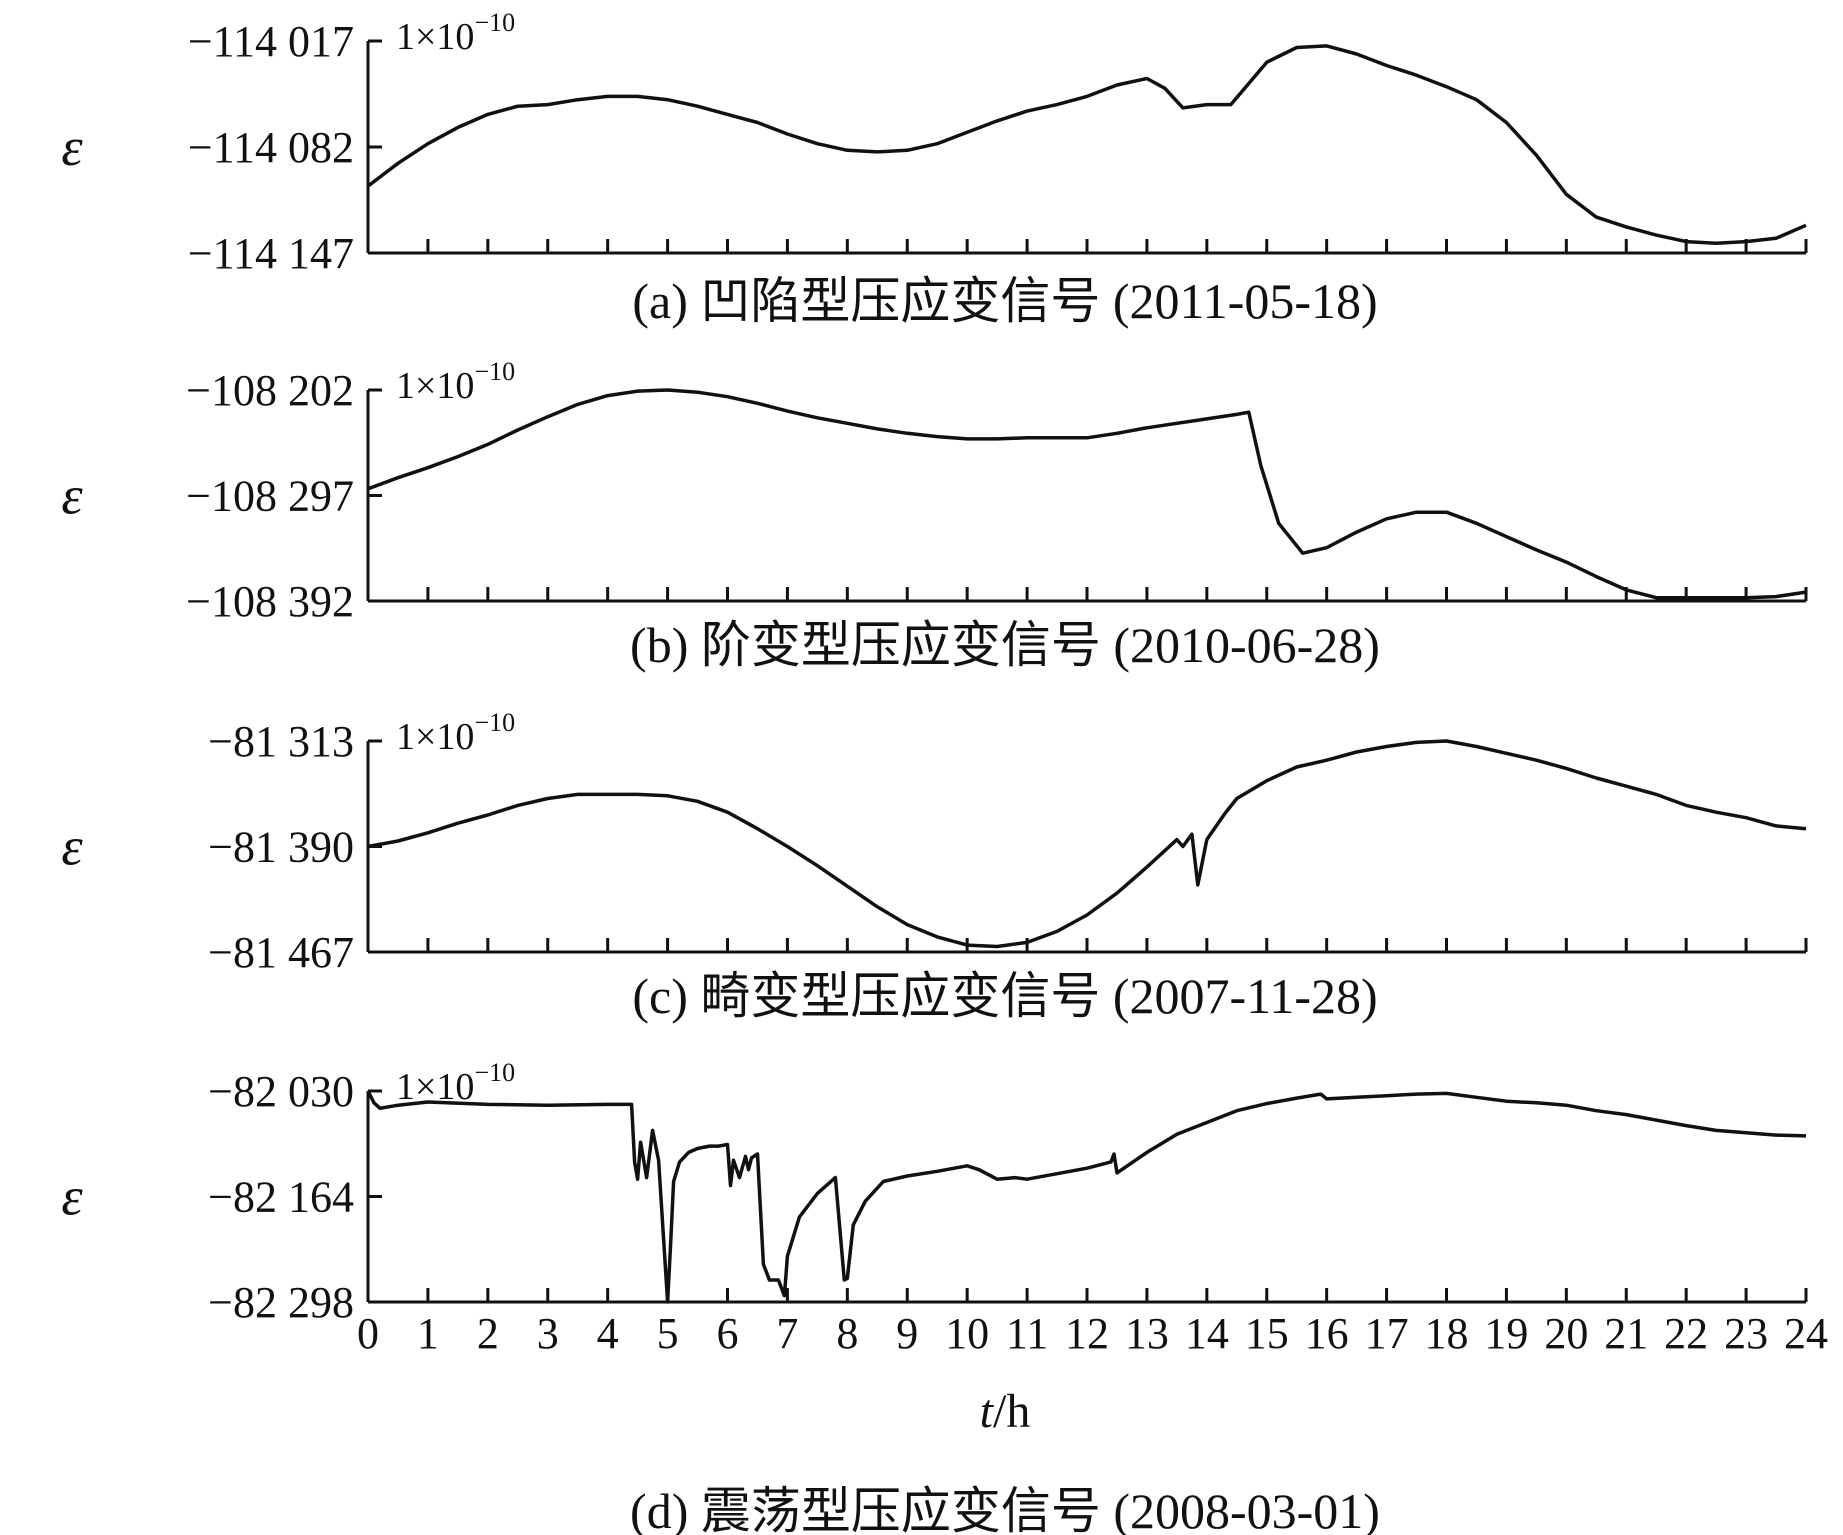 This screenshot has width=1843, height=1535. What do you see at coordinates (1447, 1333) in the screenshot?
I see `x-tick-label: 18` at bounding box center [1447, 1333].